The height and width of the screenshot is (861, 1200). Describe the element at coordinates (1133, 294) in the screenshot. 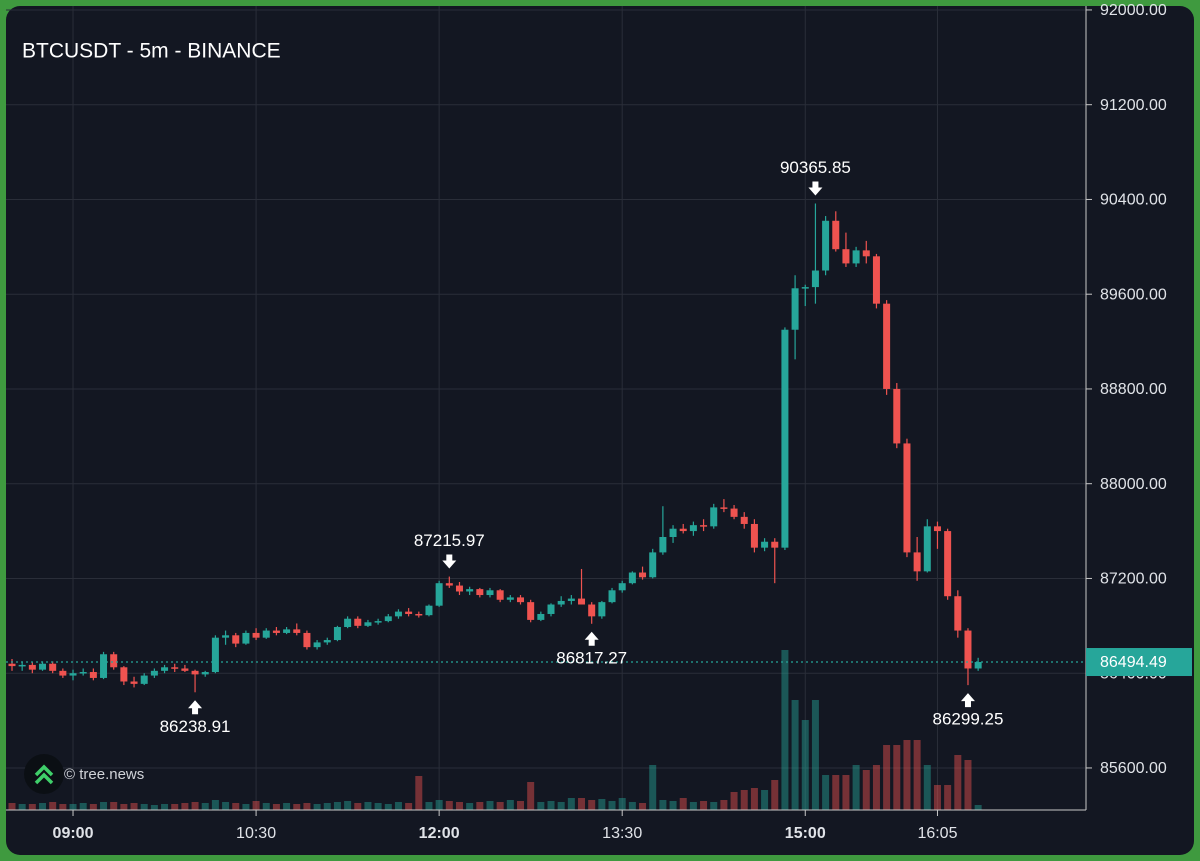

I see `y-tick-label: 89600.00` at that location.